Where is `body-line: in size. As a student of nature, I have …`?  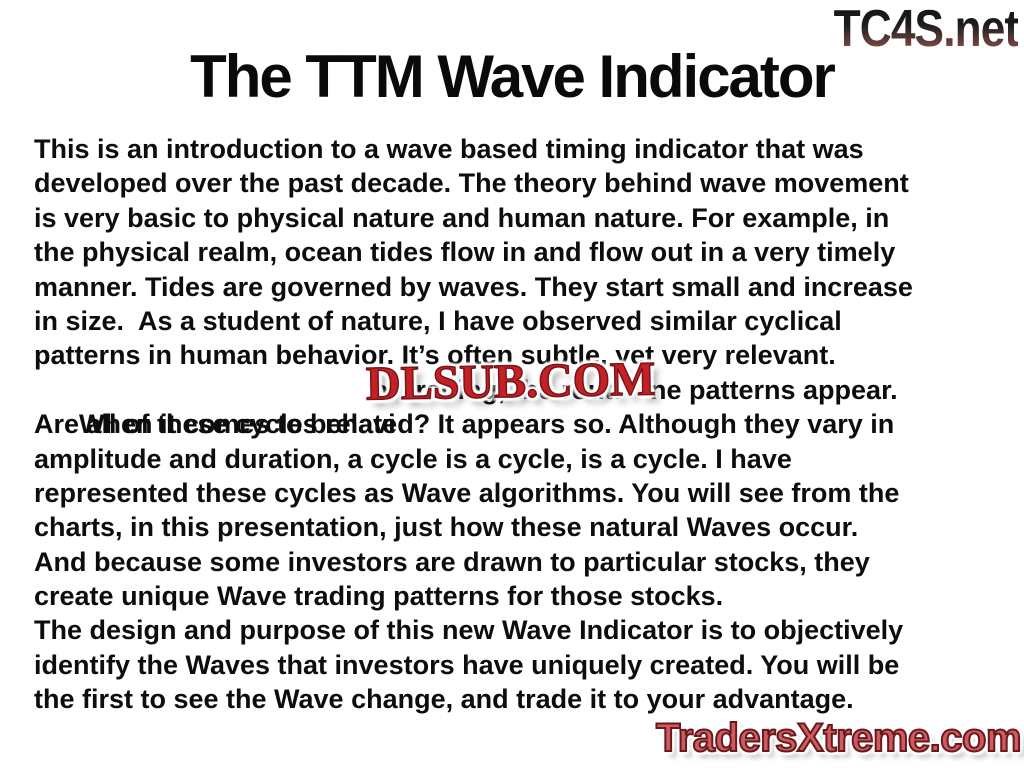
body-line: in size. As a student of nature, I have … is located at coordinates (438, 320).